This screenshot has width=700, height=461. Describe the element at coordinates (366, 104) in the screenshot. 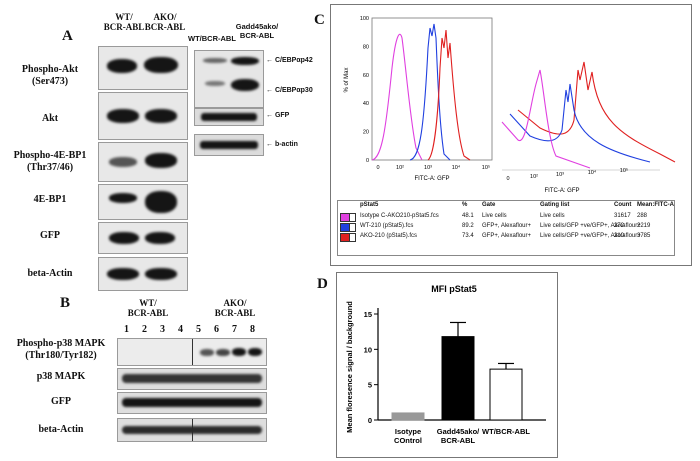

I see `y-tick-40: 40` at that location.